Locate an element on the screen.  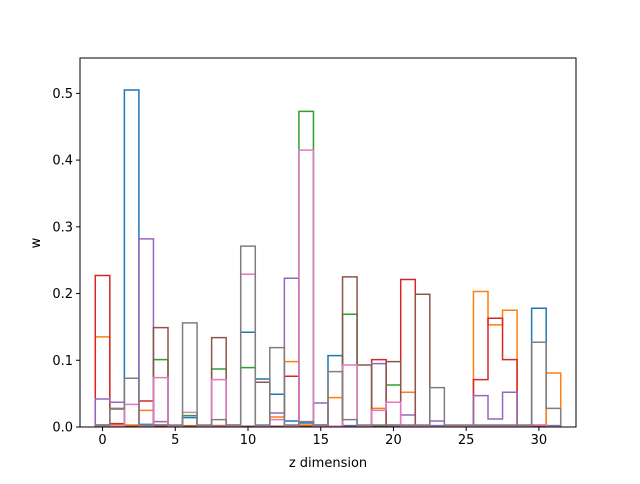
y-tick-label: 0.2 is located at coordinates (62, 294).